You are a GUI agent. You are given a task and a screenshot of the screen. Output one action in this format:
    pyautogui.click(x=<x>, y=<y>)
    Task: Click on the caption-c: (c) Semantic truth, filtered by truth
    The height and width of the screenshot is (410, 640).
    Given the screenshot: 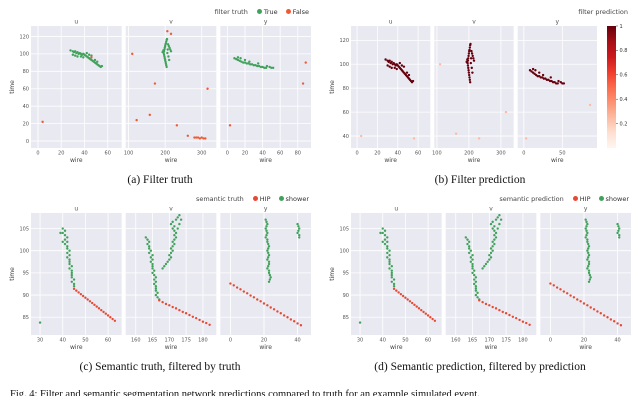 What is the action you would take?
    pyautogui.click(x=160, y=367)
    